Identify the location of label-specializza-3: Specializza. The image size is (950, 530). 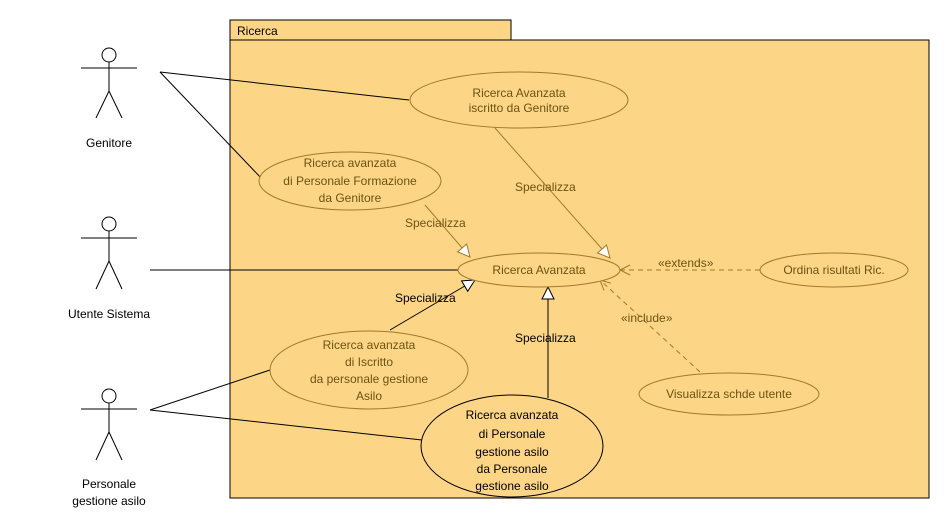
(425, 298).